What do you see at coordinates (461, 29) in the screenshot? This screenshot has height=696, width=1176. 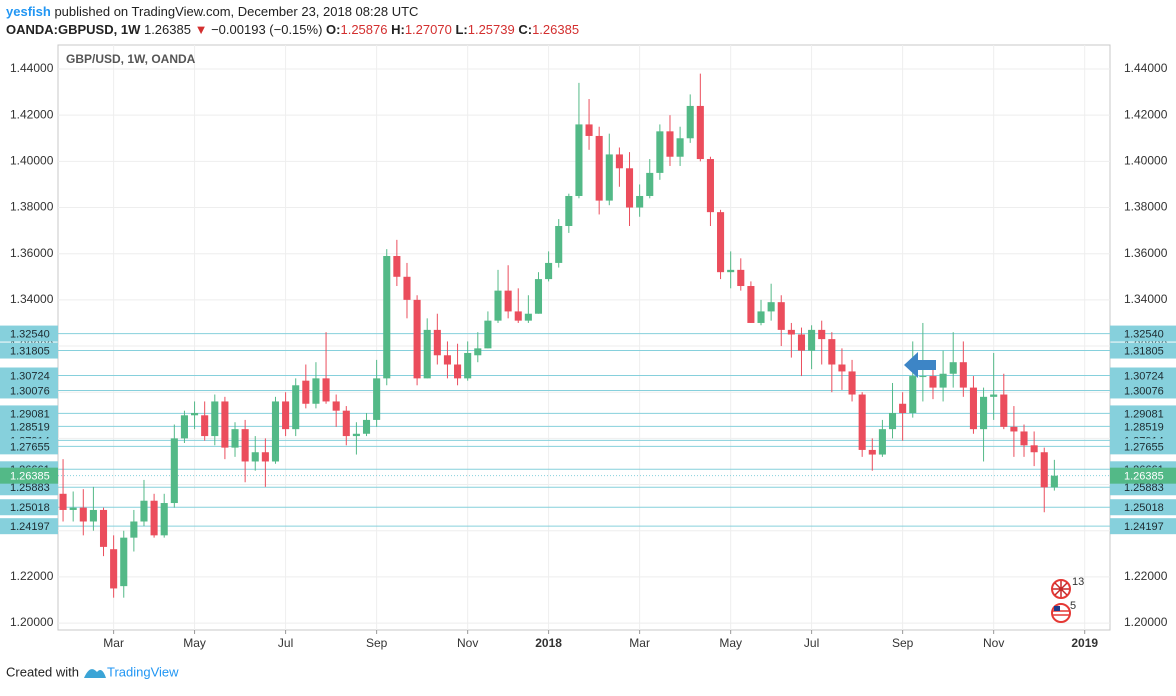 I see `ohlc-key: L:` at bounding box center [461, 29].